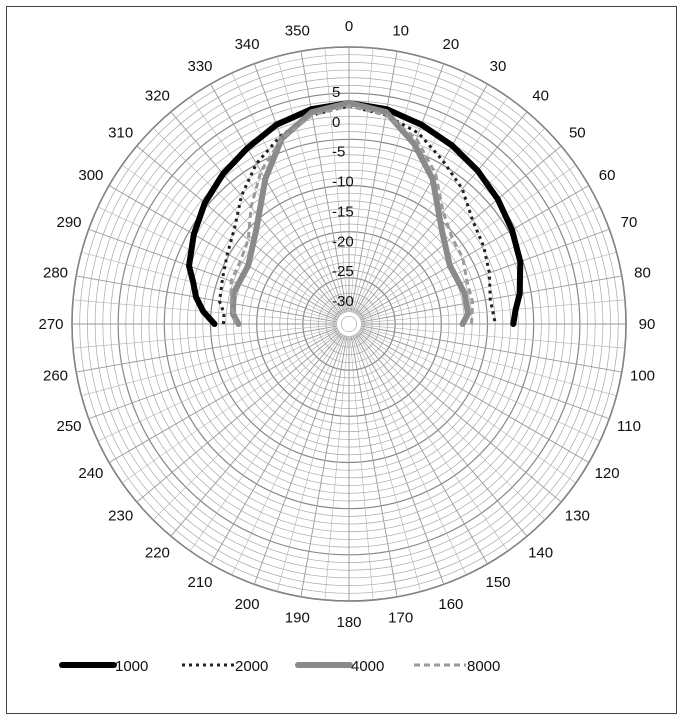  Describe the element at coordinates (68, 222) in the screenshot. I see `theta-tick-label: 290` at that location.